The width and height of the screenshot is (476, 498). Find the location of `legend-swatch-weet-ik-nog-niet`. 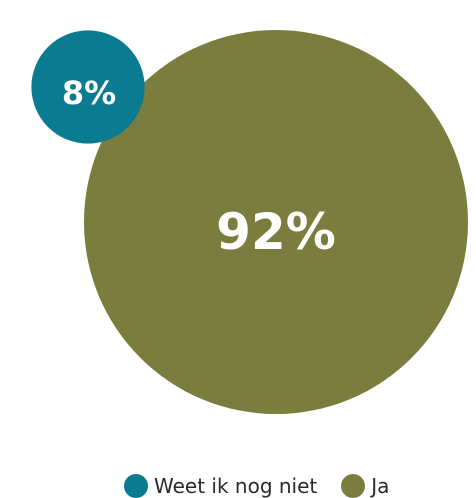

legend-swatch-weet-ik-nog-niet is located at coordinates (136, 486).